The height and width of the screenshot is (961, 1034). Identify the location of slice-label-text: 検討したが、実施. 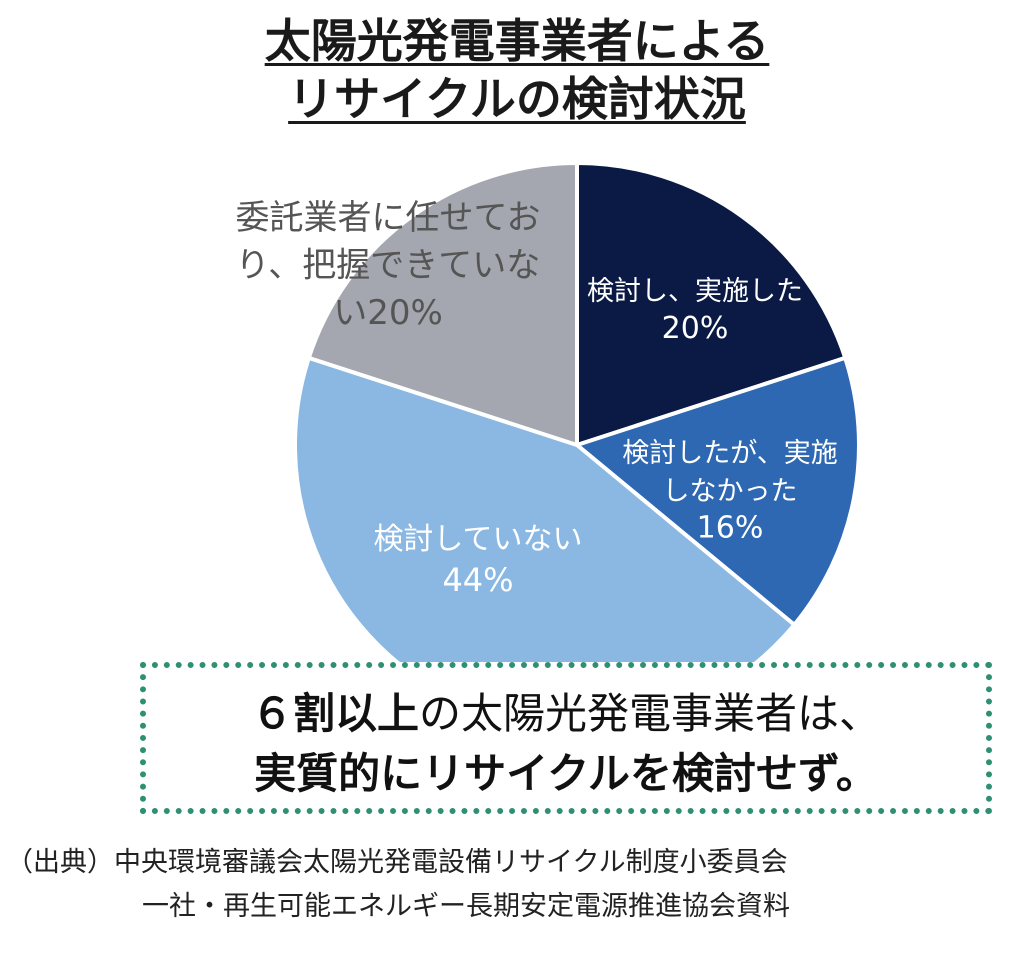
(729, 453).